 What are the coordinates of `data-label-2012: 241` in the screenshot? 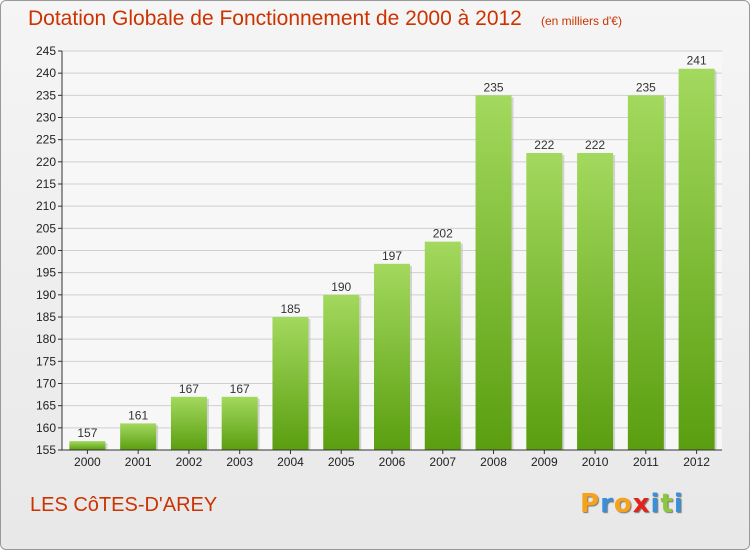 It's located at (697, 61).